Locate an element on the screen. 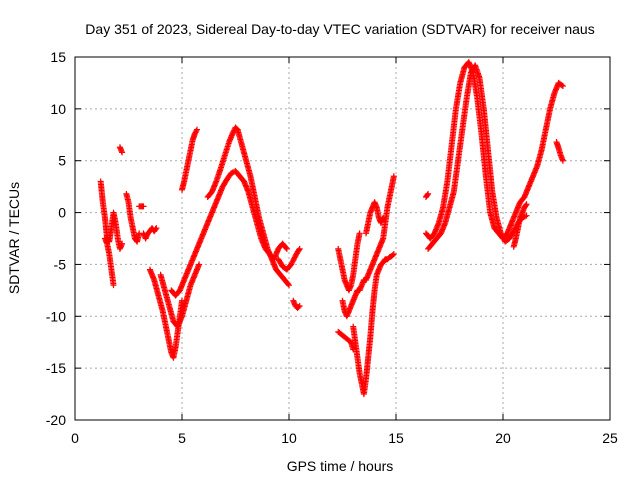 The width and height of the screenshot is (640, 485). x-tick-label: 20 is located at coordinates (503, 438).